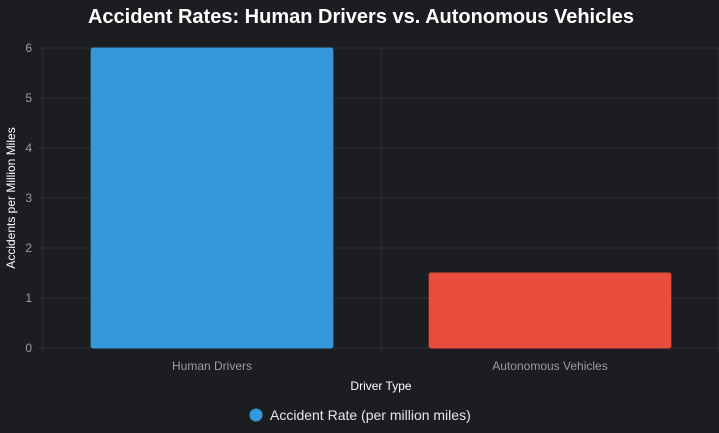 The image size is (719, 433). Describe the element at coordinates (212, 366) in the screenshot. I see `x-tick-label: Human Drivers` at that location.